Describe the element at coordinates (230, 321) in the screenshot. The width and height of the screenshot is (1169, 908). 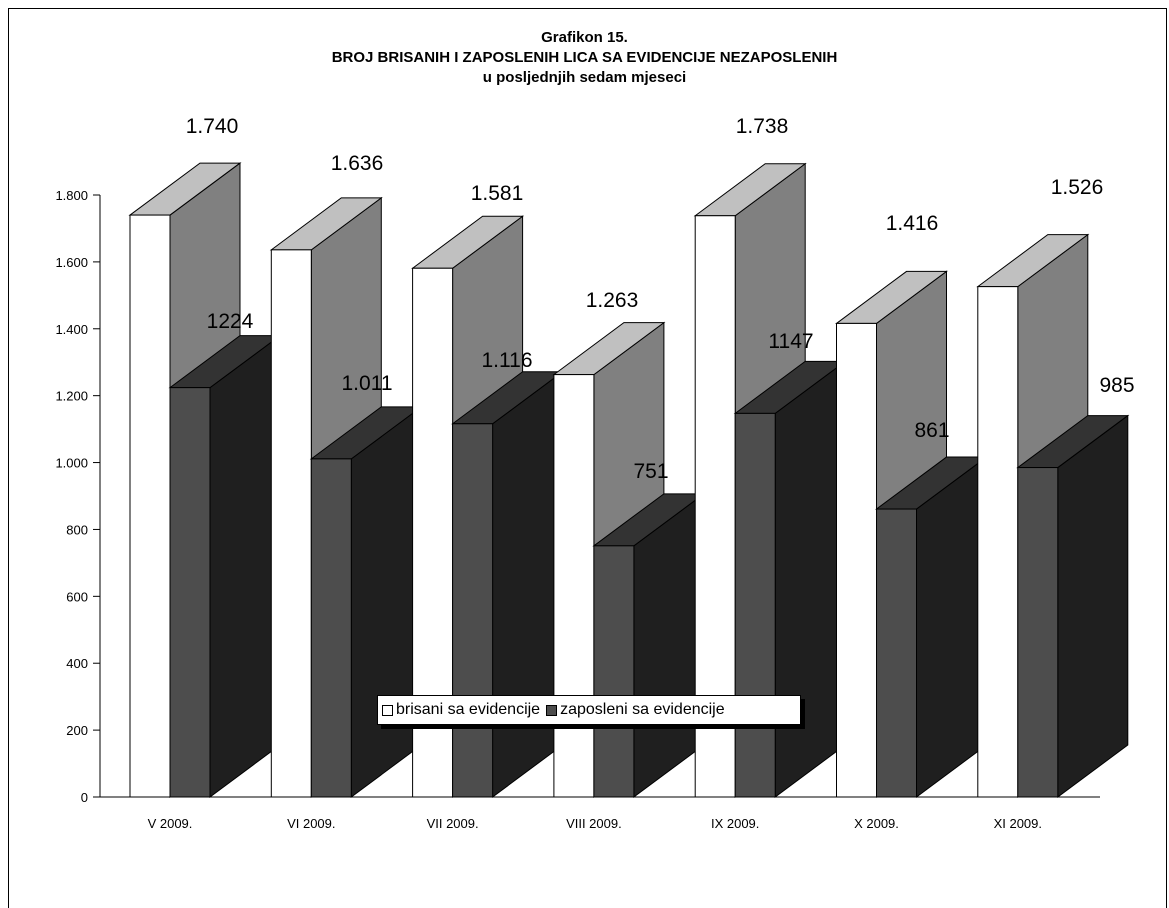
I see `data-label-zaposleni: 1224` at that location.